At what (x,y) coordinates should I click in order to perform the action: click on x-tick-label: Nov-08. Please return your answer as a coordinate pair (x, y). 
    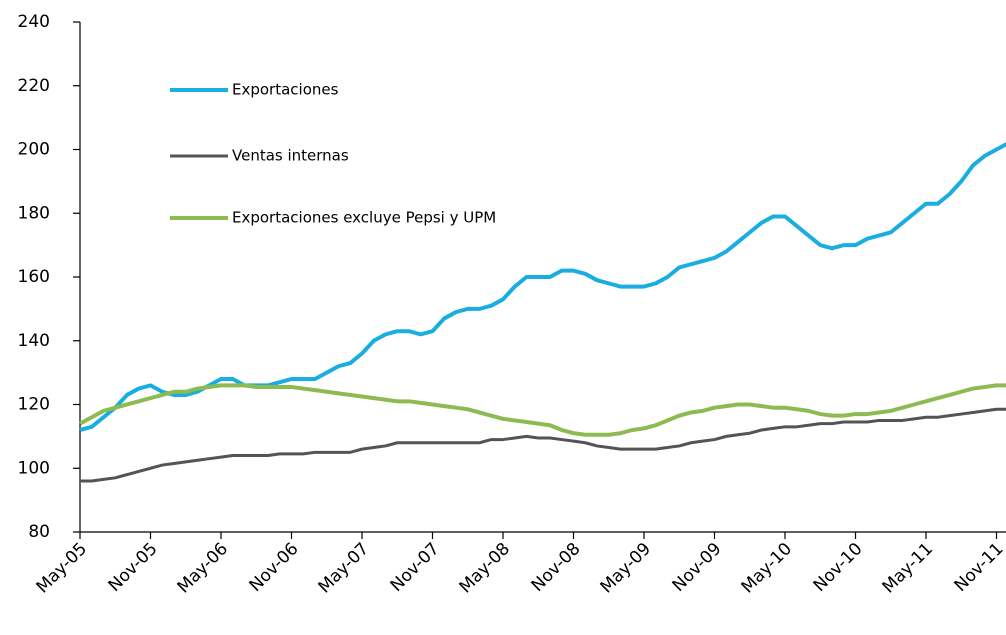
    Looking at the image, I should click on (556, 567).